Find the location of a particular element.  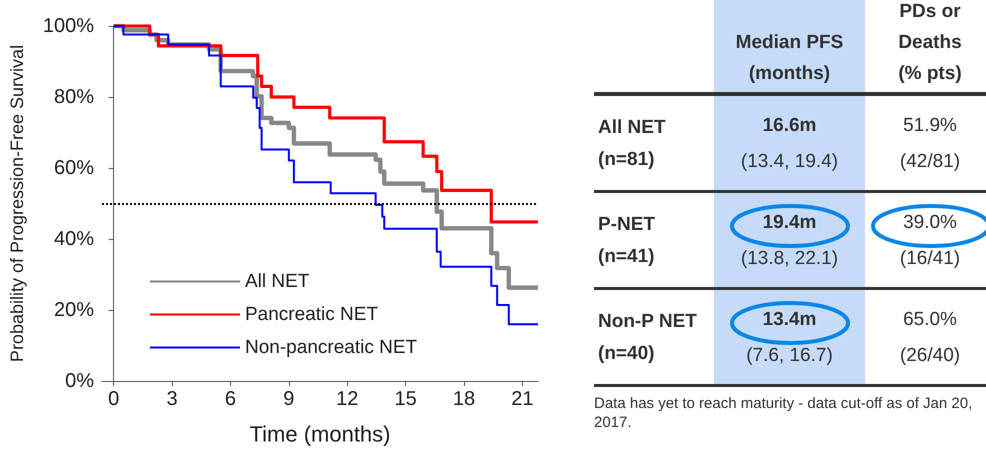

category-label: PDs or Deaths (% pts) is located at coordinates (930, 43).